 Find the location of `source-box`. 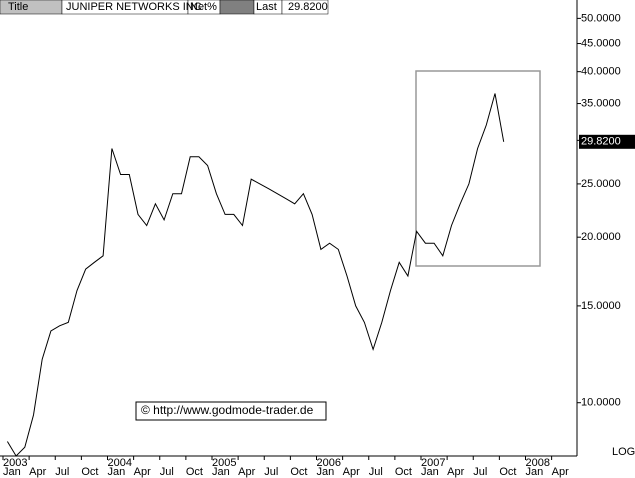

source-box is located at coordinates (231, 411).